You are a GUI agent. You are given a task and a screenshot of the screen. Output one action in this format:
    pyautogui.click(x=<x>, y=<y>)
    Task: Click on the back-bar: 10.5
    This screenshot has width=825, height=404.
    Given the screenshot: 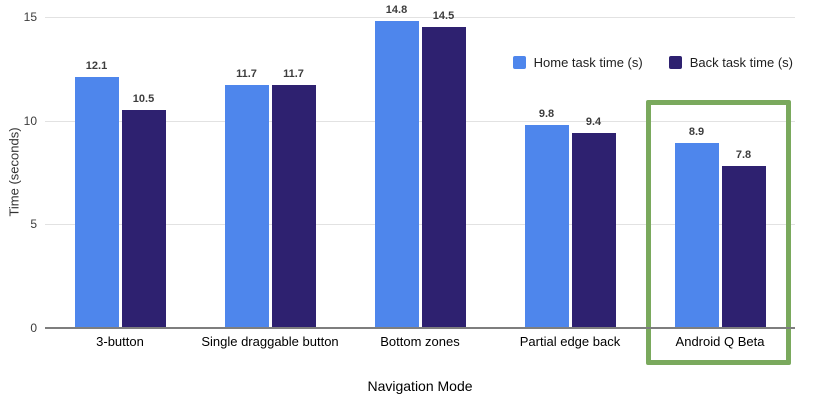 What is the action you would take?
    pyautogui.click(x=143, y=210)
    